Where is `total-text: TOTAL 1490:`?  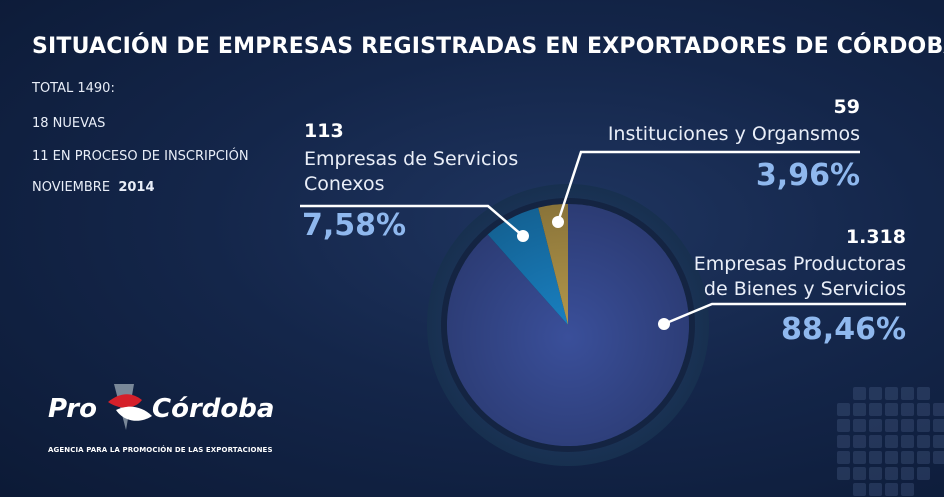 total-text: TOTAL 1490: is located at coordinates (73, 88).